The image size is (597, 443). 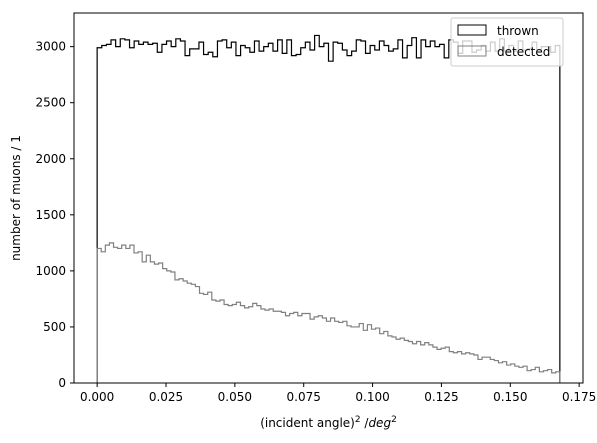 I want to click on y-tick-label: 0, so click(x=62, y=383).